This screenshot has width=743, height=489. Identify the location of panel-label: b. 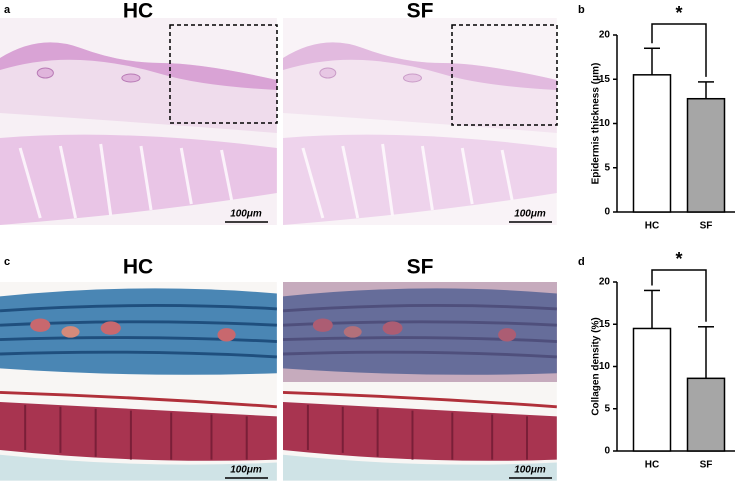
(581, 10).